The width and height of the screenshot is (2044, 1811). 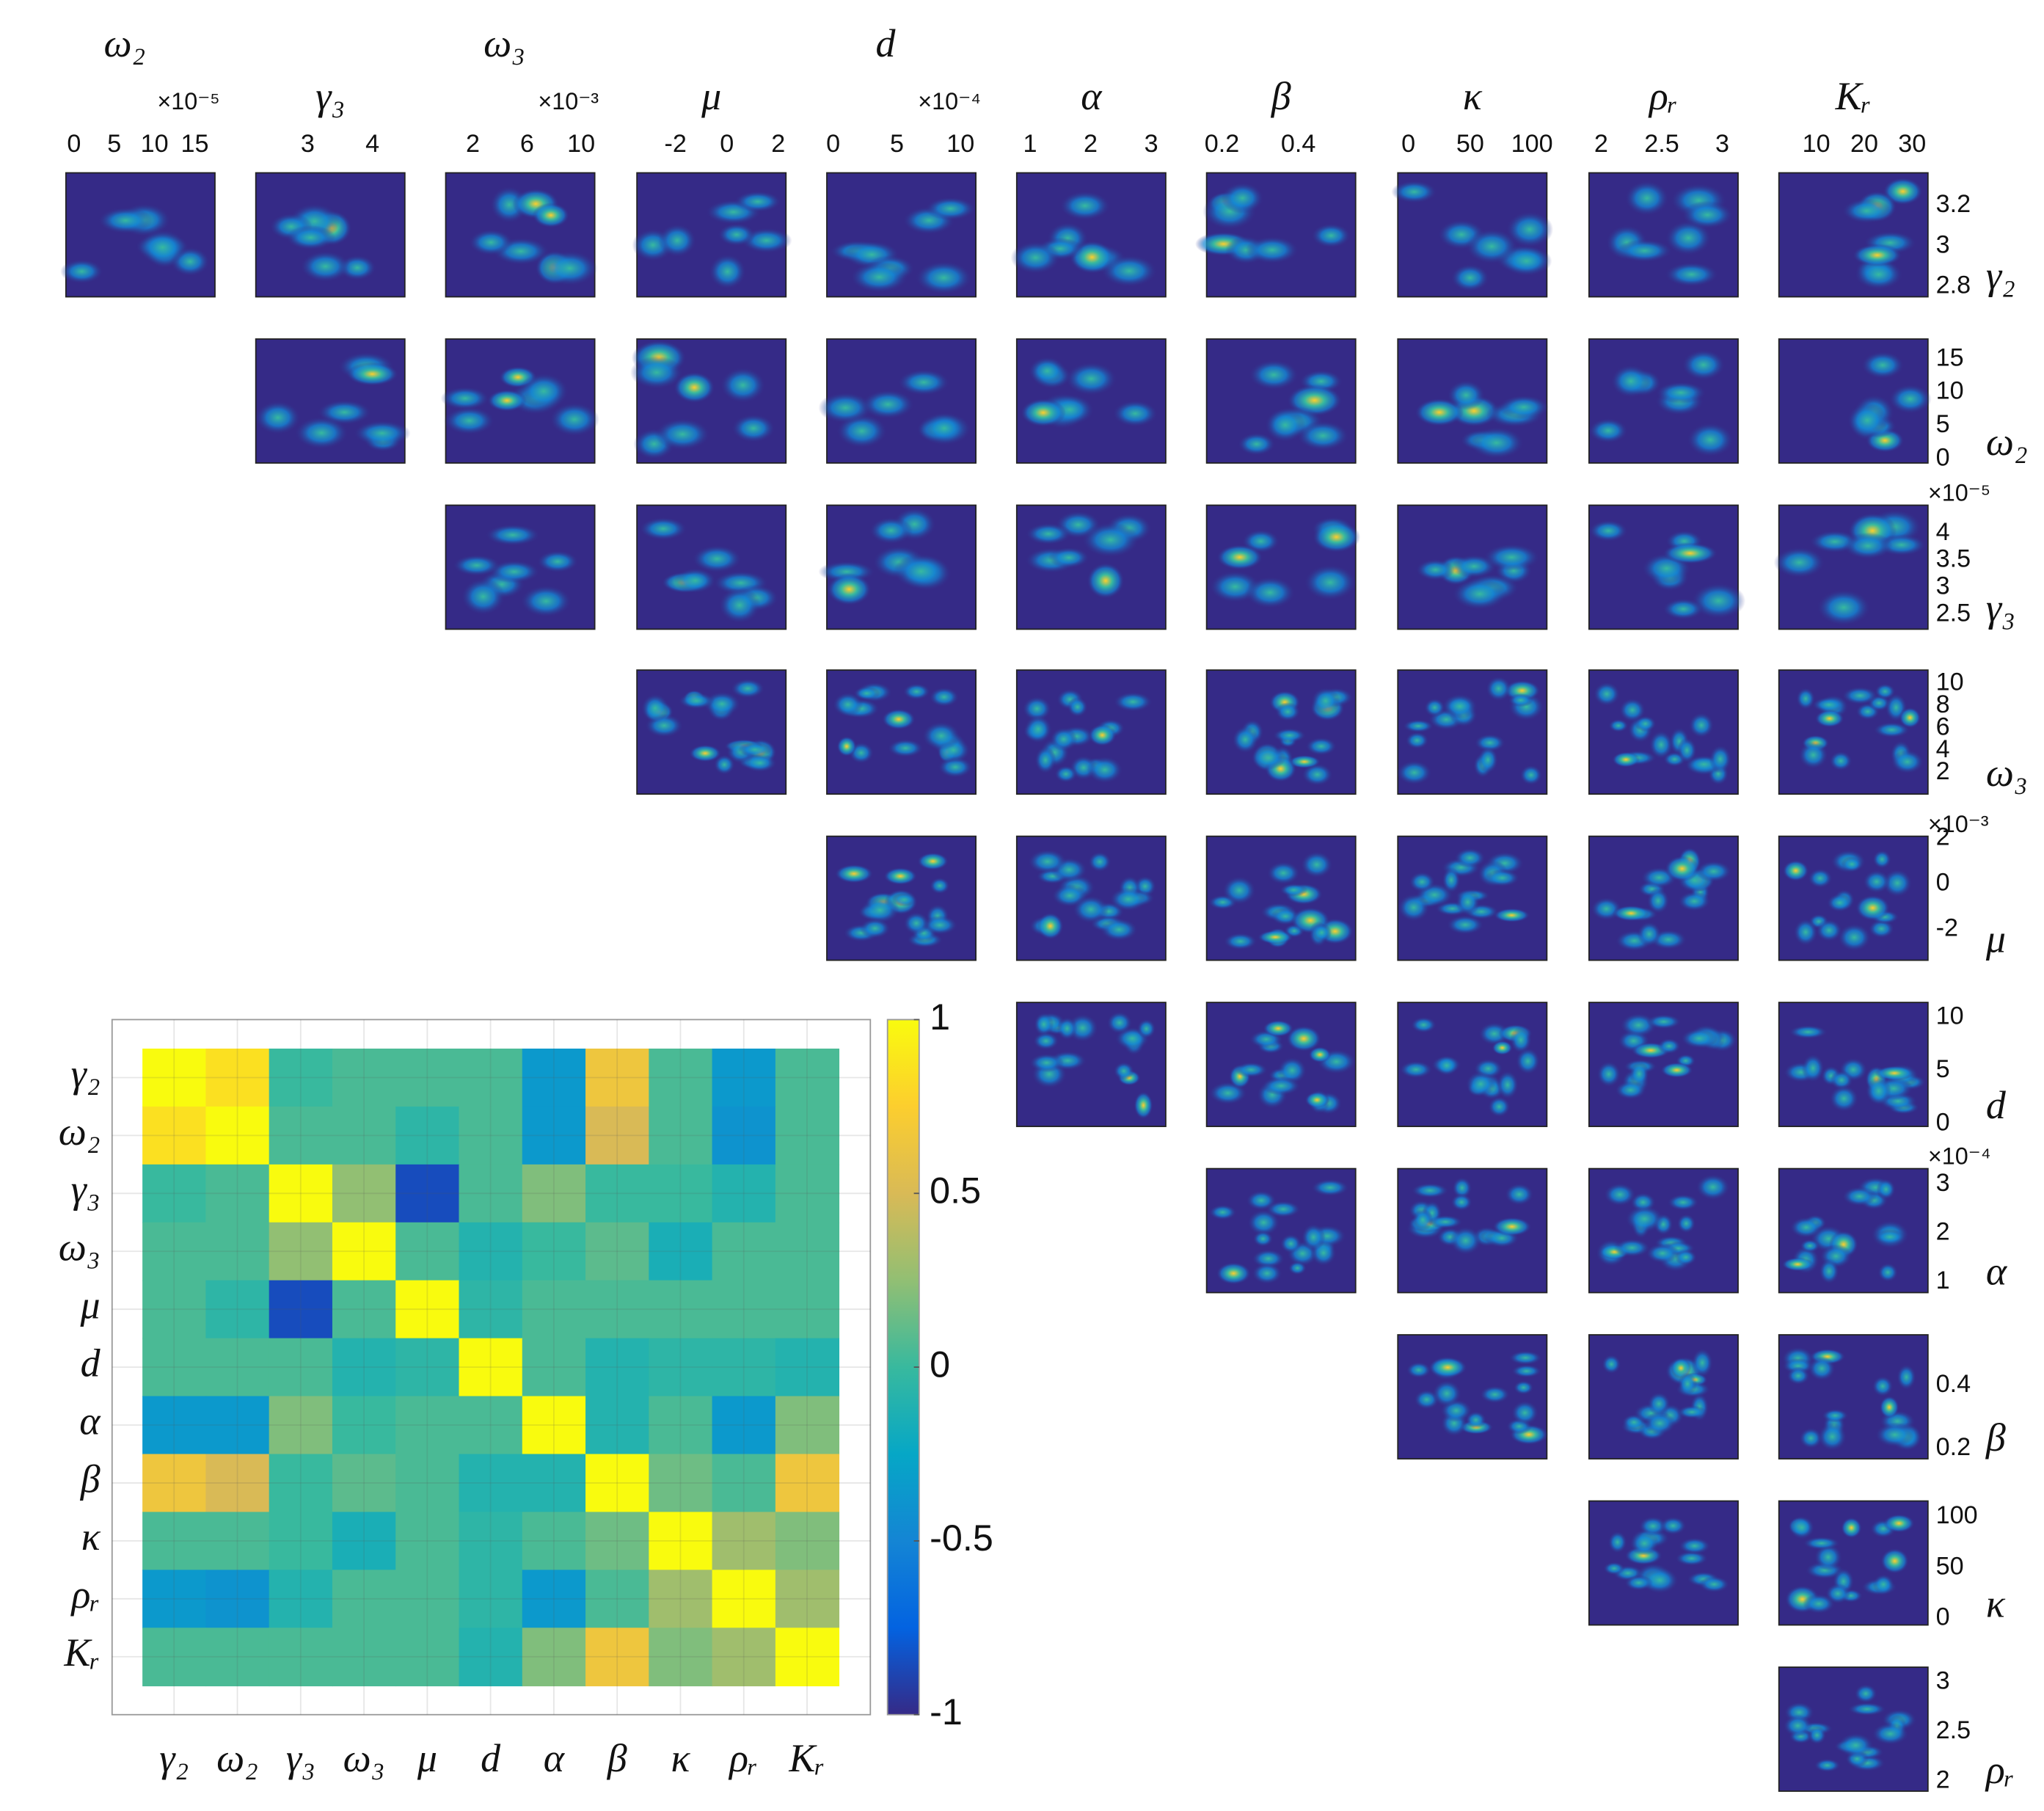 What do you see at coordinates (961, 1538) in the screenshot?
I see `colorbar-tick-label: -0.5` at bounding box center [961, 1538].